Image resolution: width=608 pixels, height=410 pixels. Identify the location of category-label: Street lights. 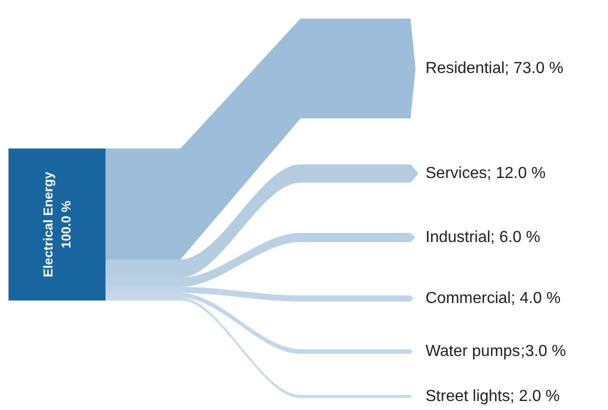
(468, 396).